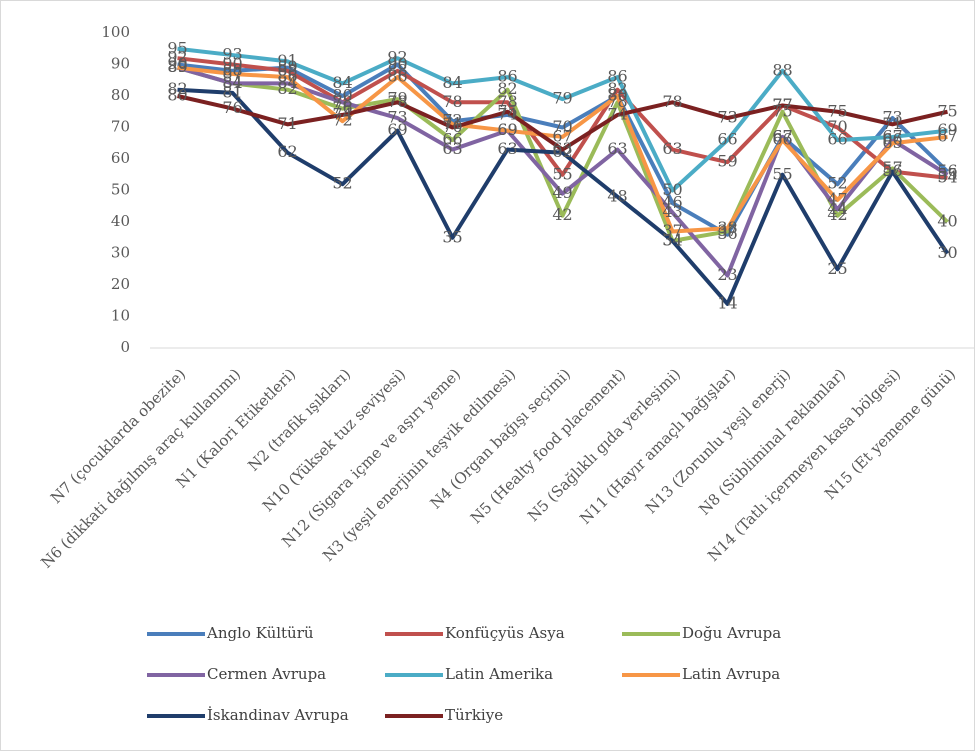  I want to click on data-label: 44, so click(837, 208).